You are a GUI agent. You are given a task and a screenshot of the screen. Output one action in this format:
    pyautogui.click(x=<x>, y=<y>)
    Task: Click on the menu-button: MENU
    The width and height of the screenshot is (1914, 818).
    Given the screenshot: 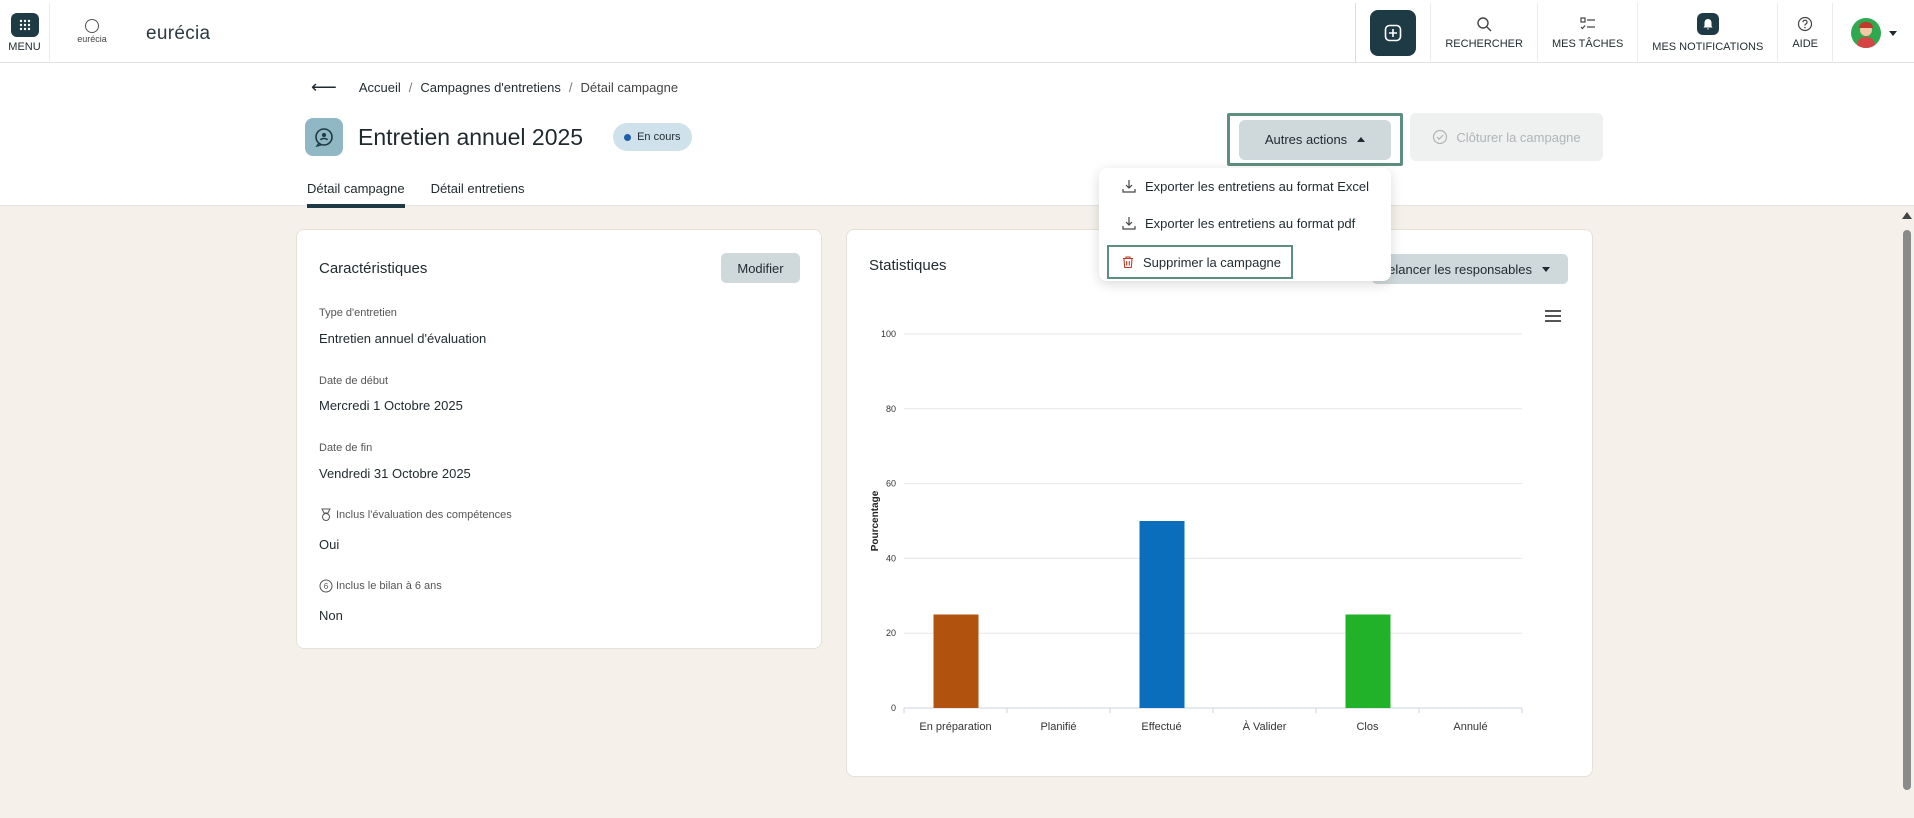 What is the action you would take?
    pyautogui.click(x=25, y=33)
    